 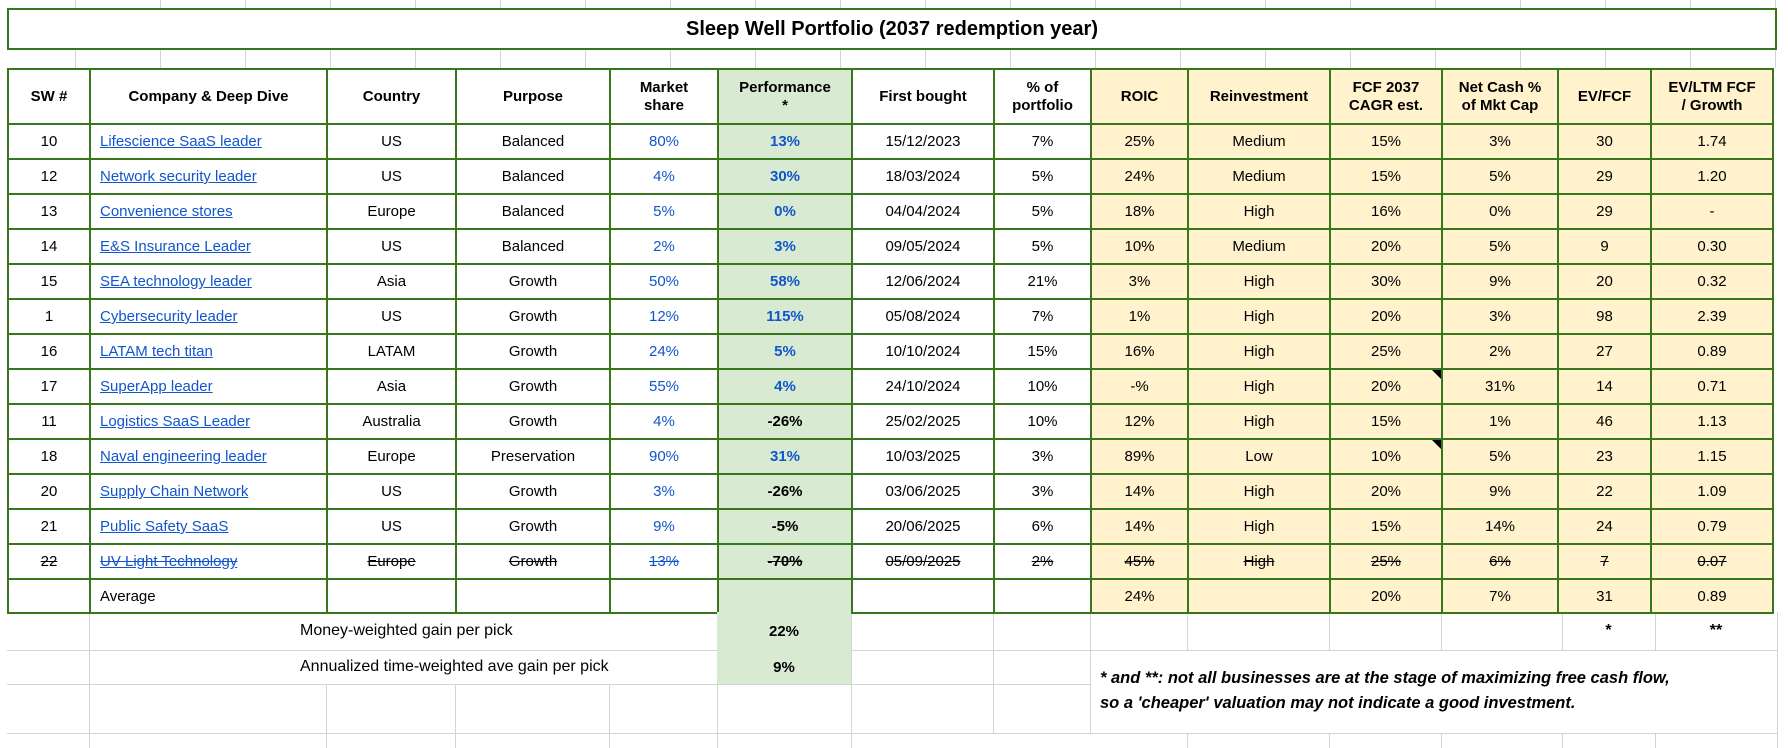 I want to click on cell-first-bought: 24/10/2024, so click(x=924, y=387).